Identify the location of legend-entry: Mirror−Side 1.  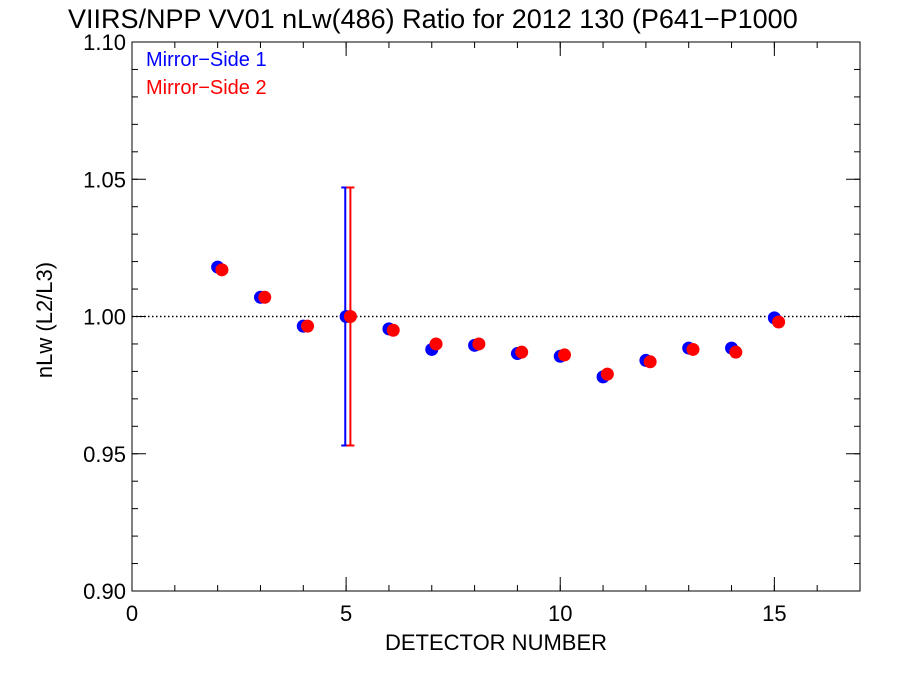
(206, 60).